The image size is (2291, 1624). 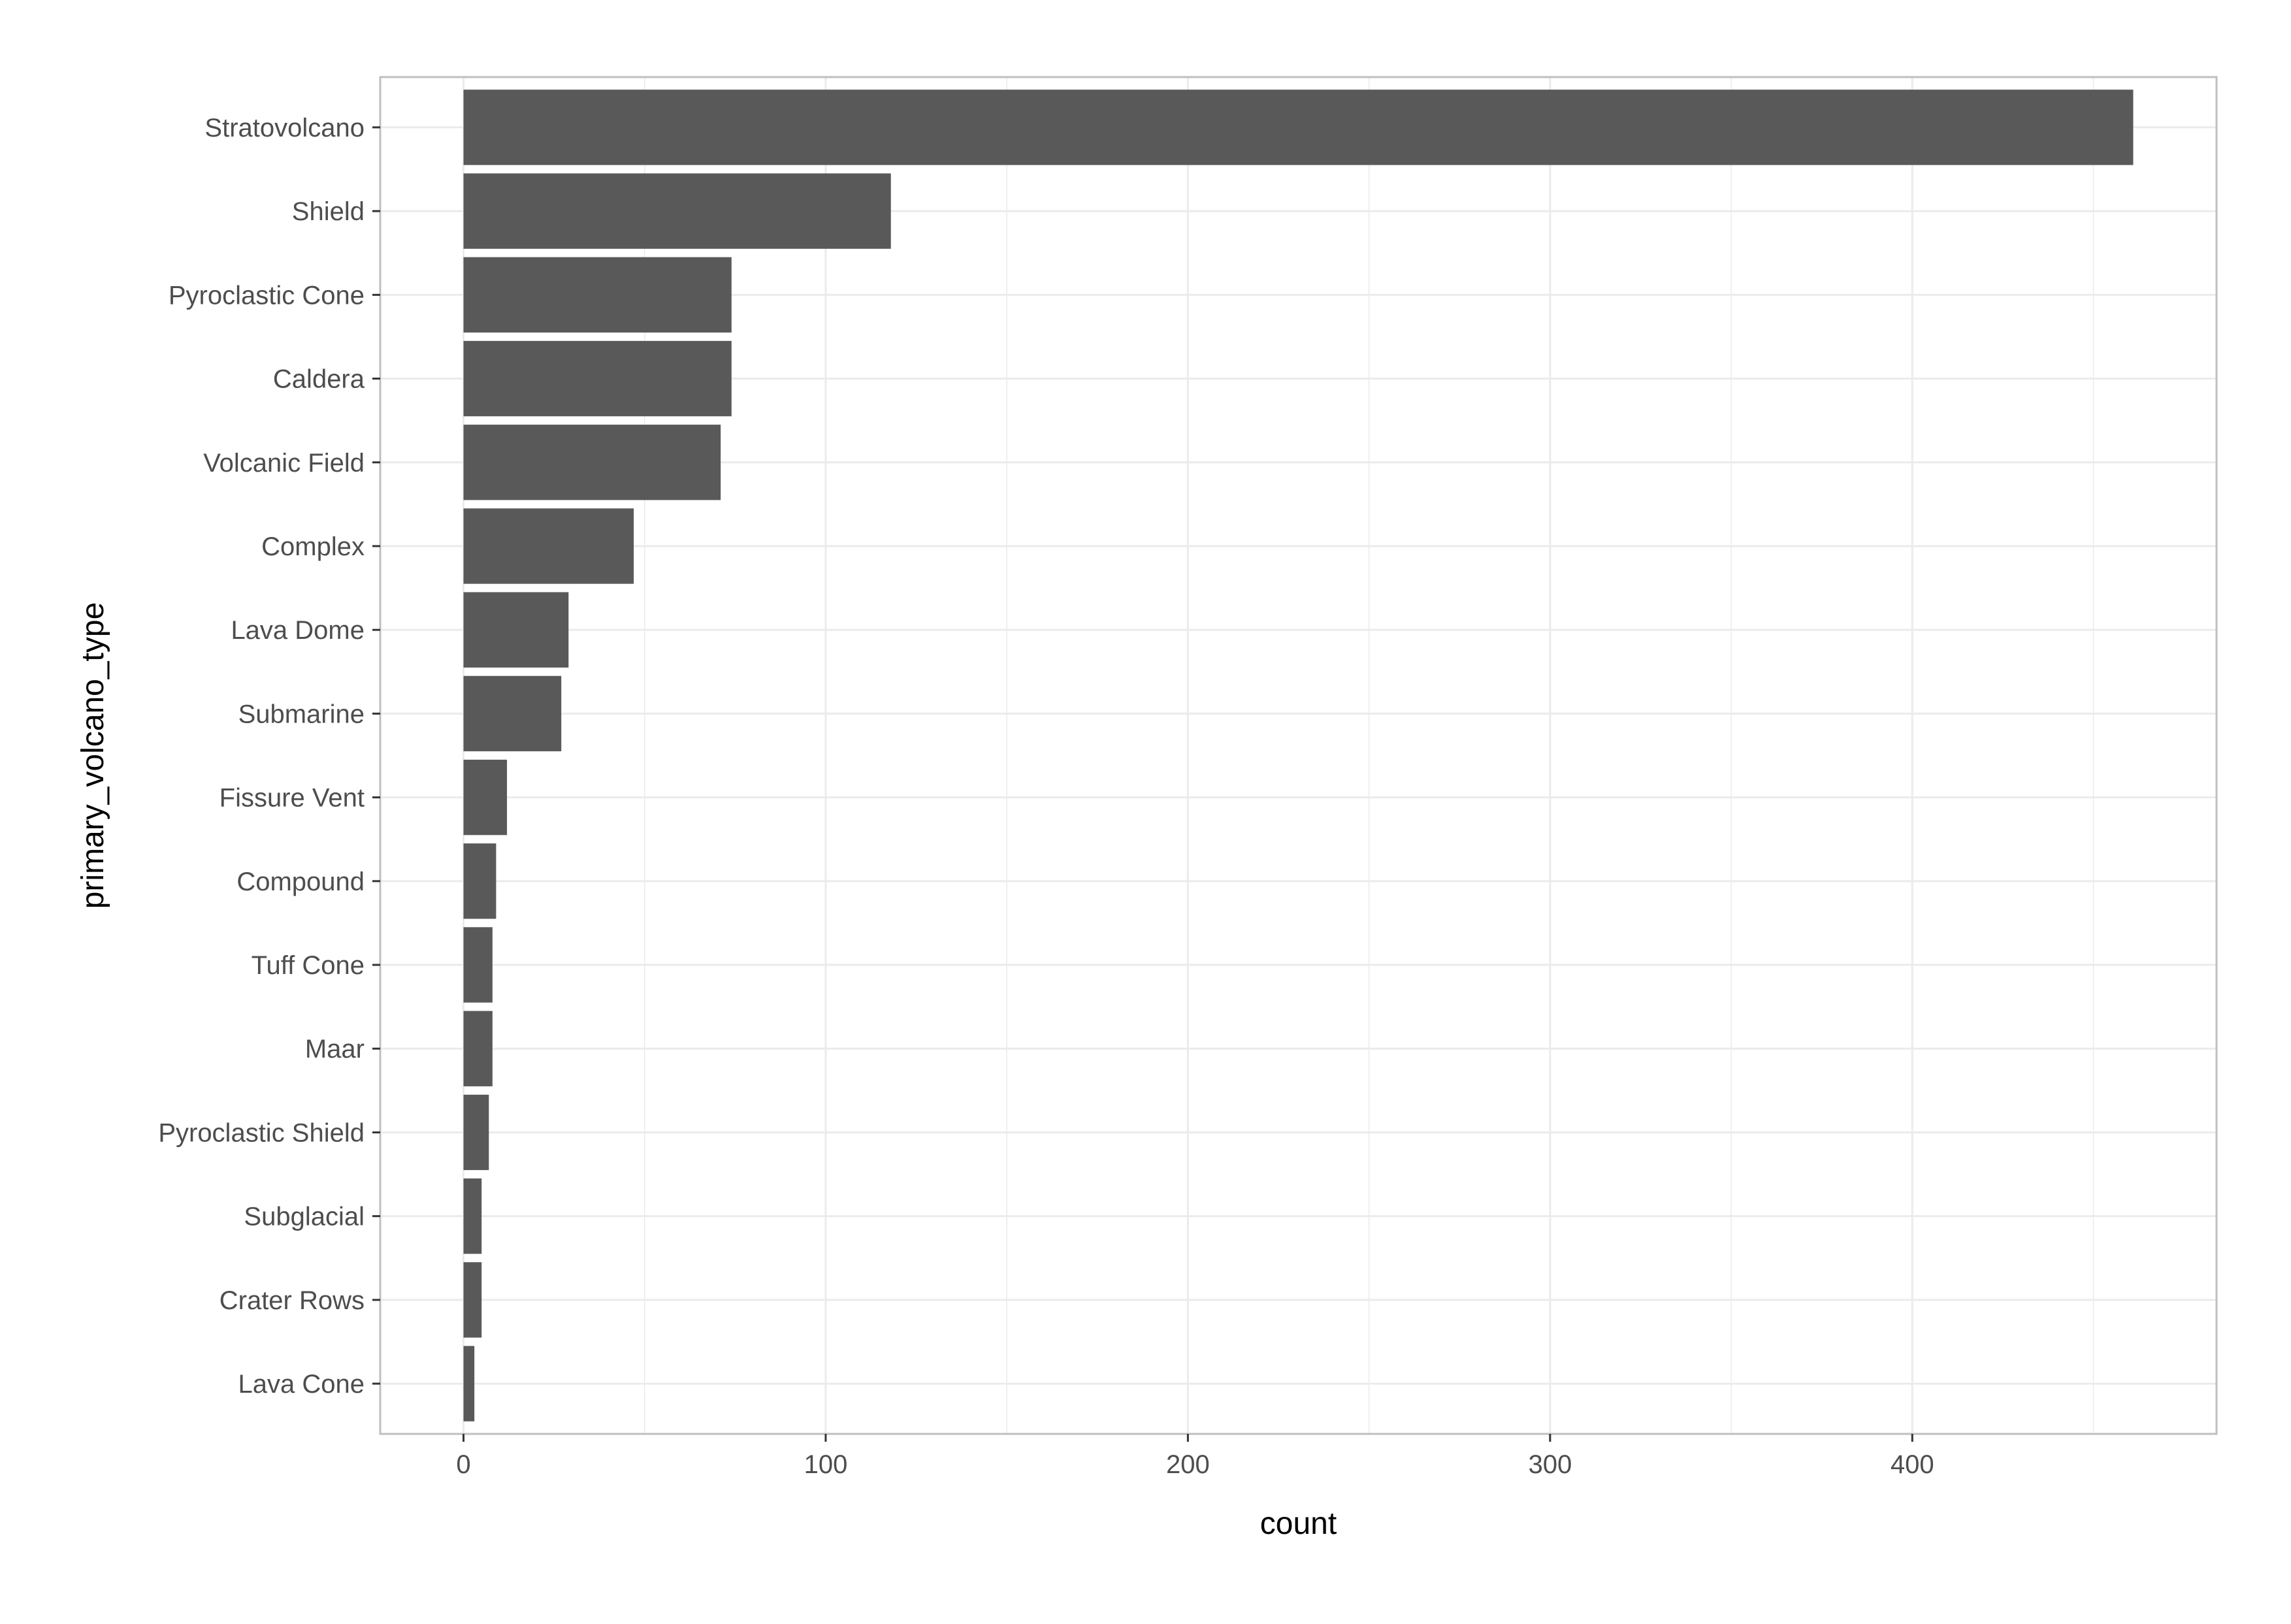 I want to click on x-tick-label: 300, so click(x=1550, y=1464).